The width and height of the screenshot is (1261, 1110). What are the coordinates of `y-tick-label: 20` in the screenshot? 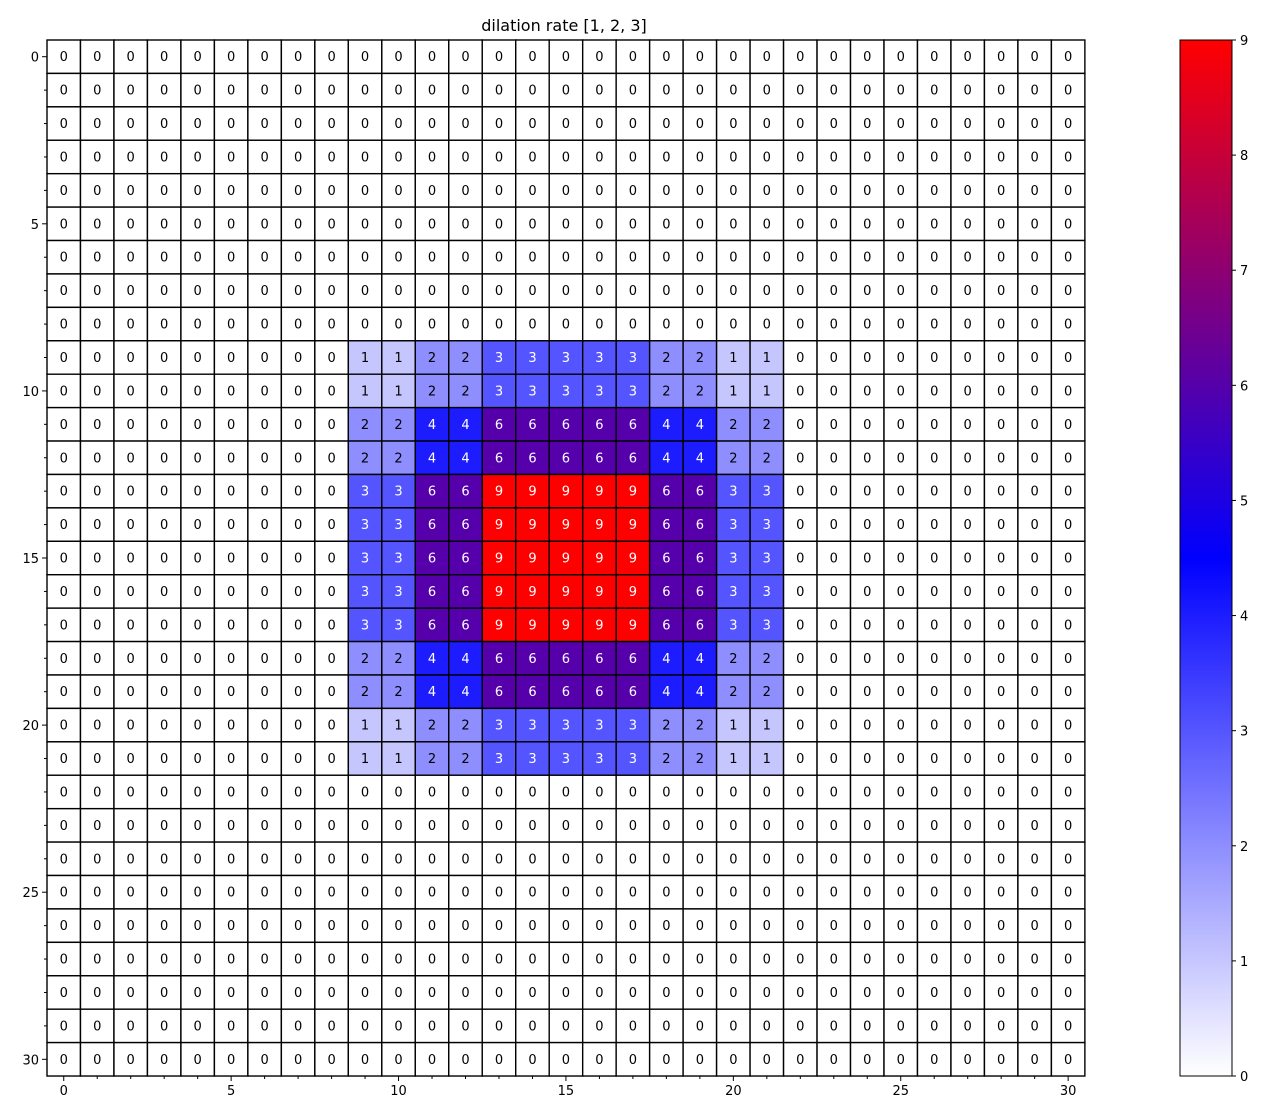 It's located at (30, 726).